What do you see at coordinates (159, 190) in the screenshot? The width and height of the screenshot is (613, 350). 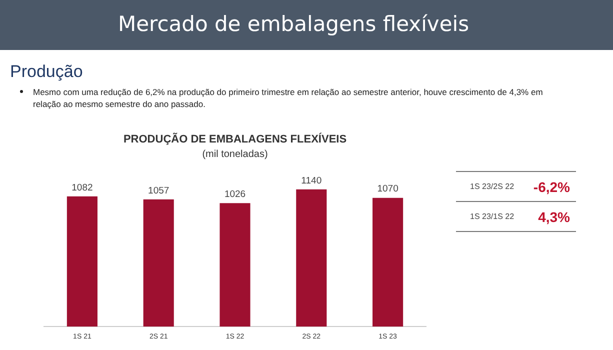 I see `data-label: 1057` at bounding box center [159, 190].